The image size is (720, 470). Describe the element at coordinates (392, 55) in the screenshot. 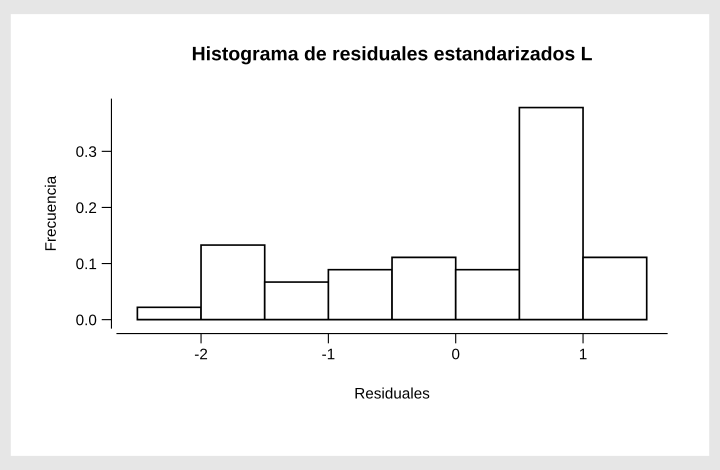

I see `chart-title: Histograma de residuales estandarizados L` at that location.